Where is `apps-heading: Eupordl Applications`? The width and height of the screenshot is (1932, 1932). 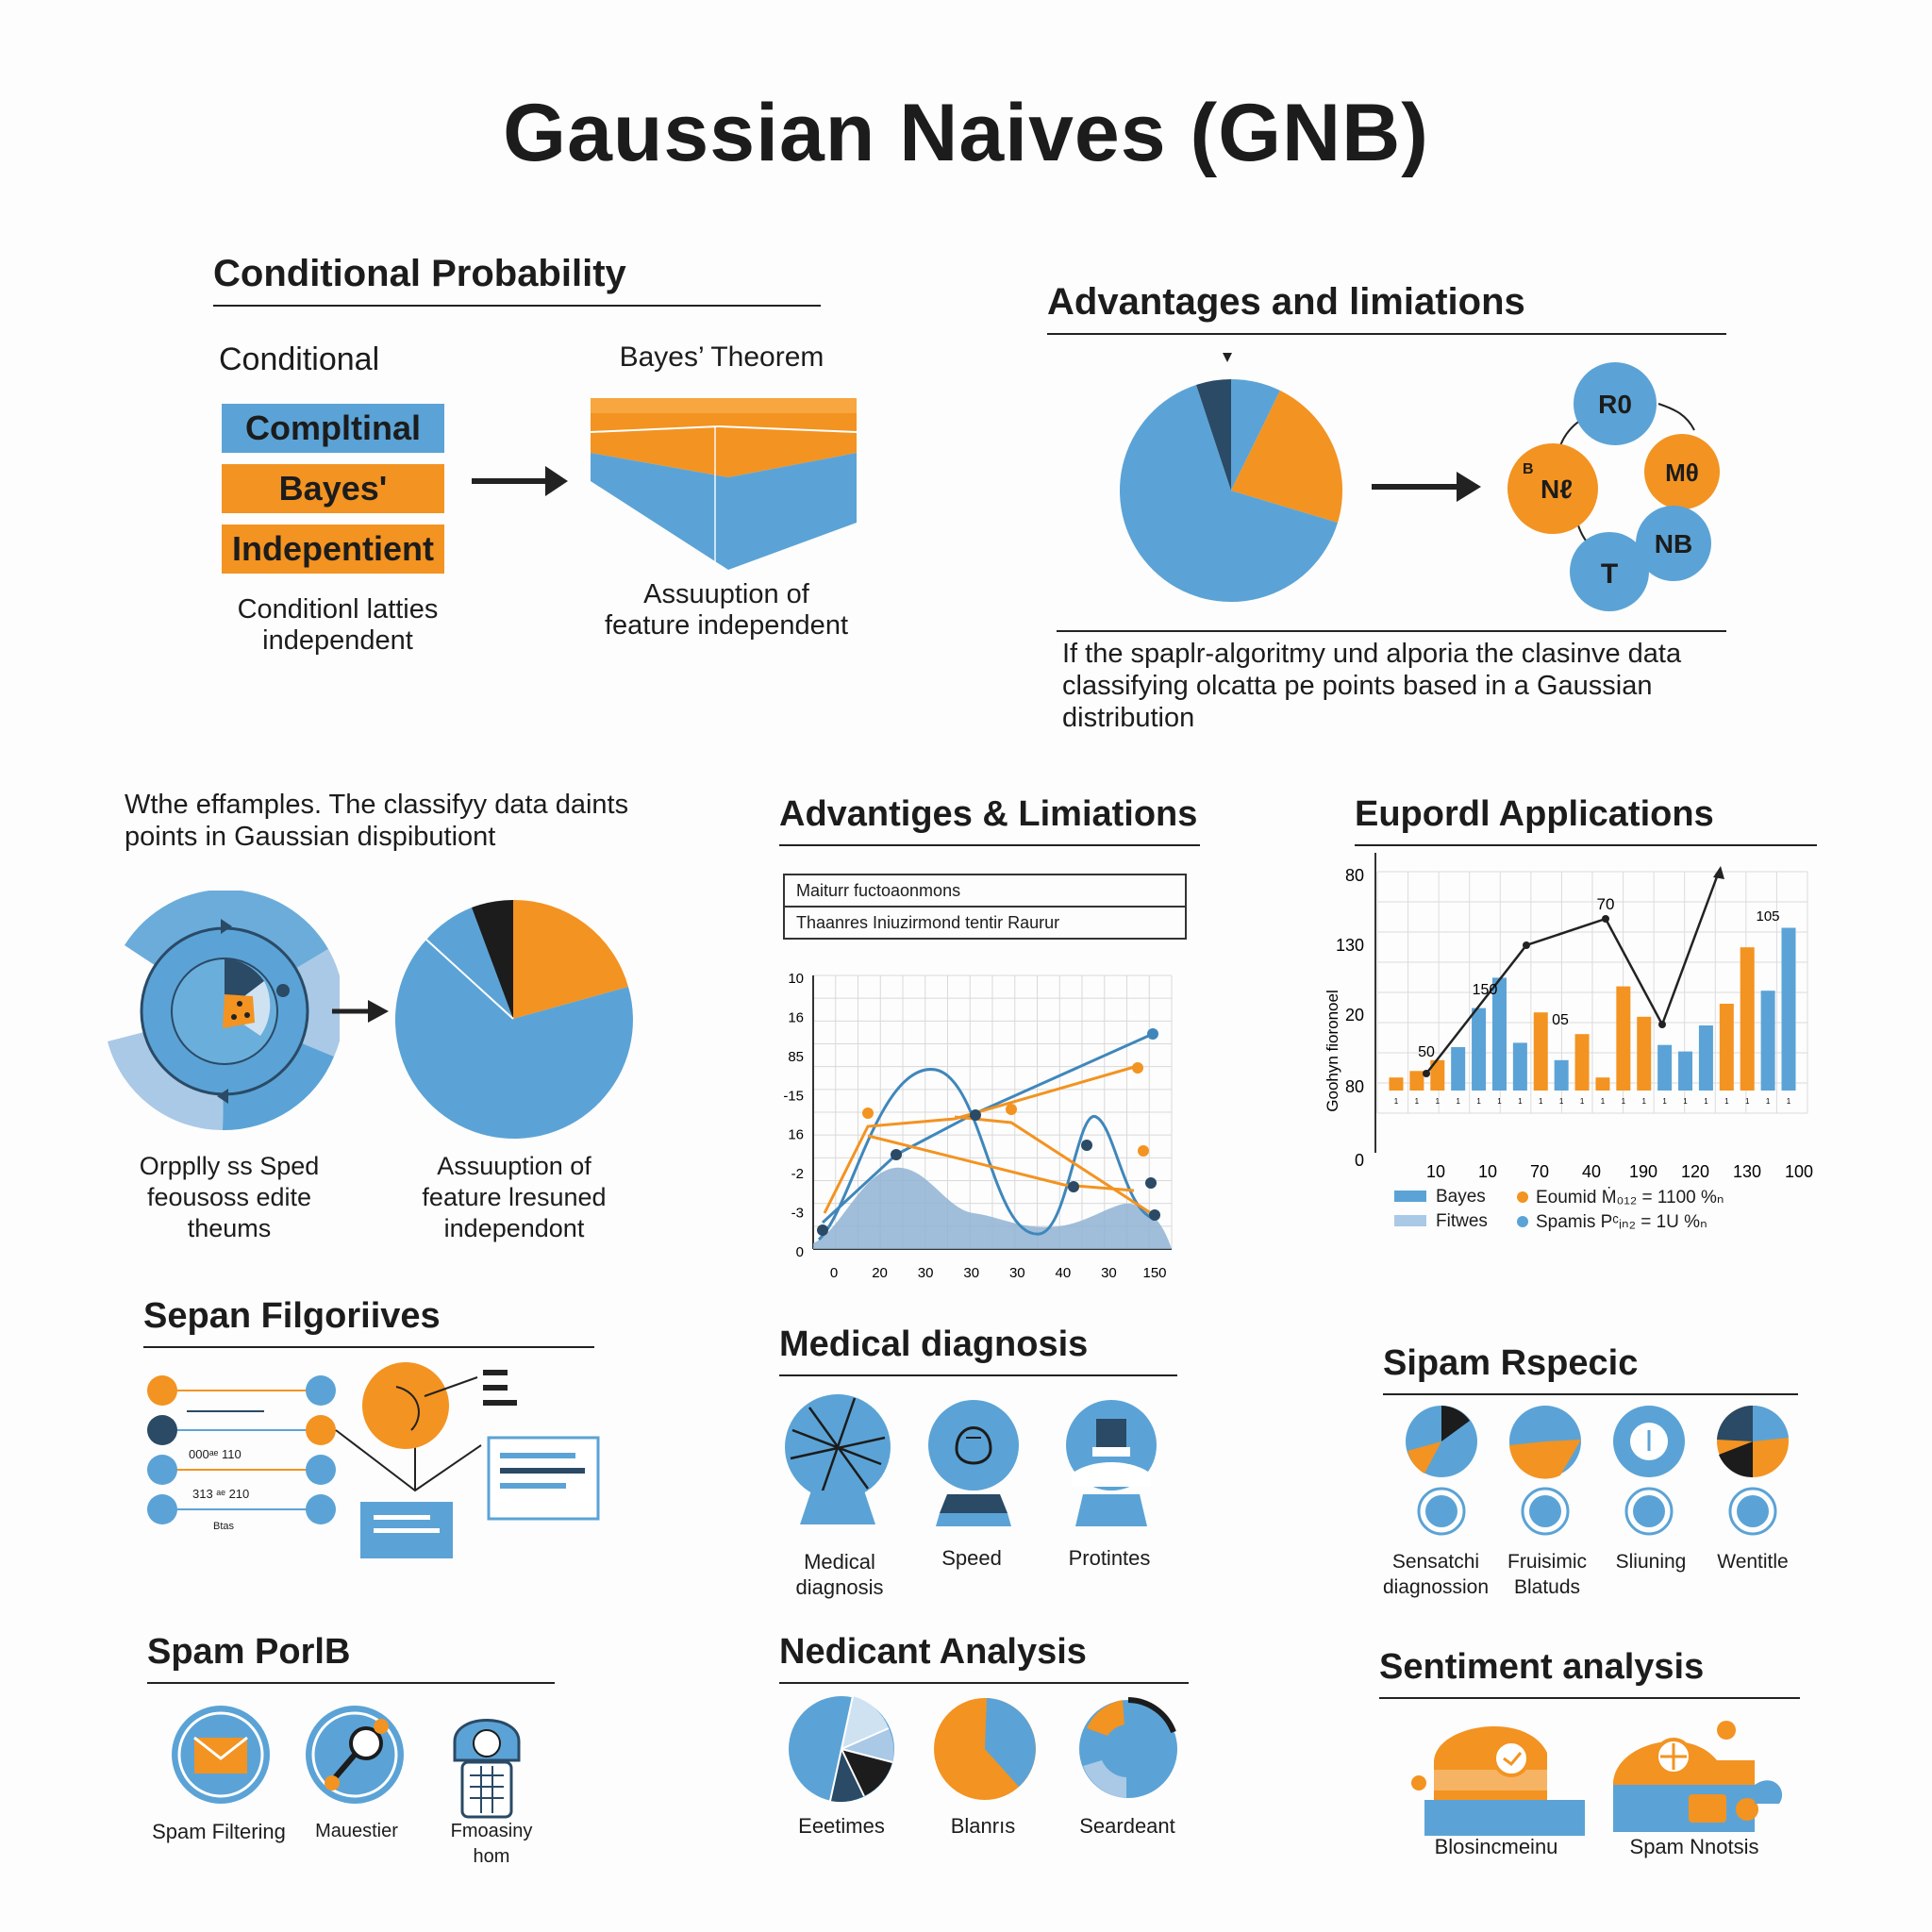
apps-heading: Eupordl Applications is located at coordinates (1586, 820).